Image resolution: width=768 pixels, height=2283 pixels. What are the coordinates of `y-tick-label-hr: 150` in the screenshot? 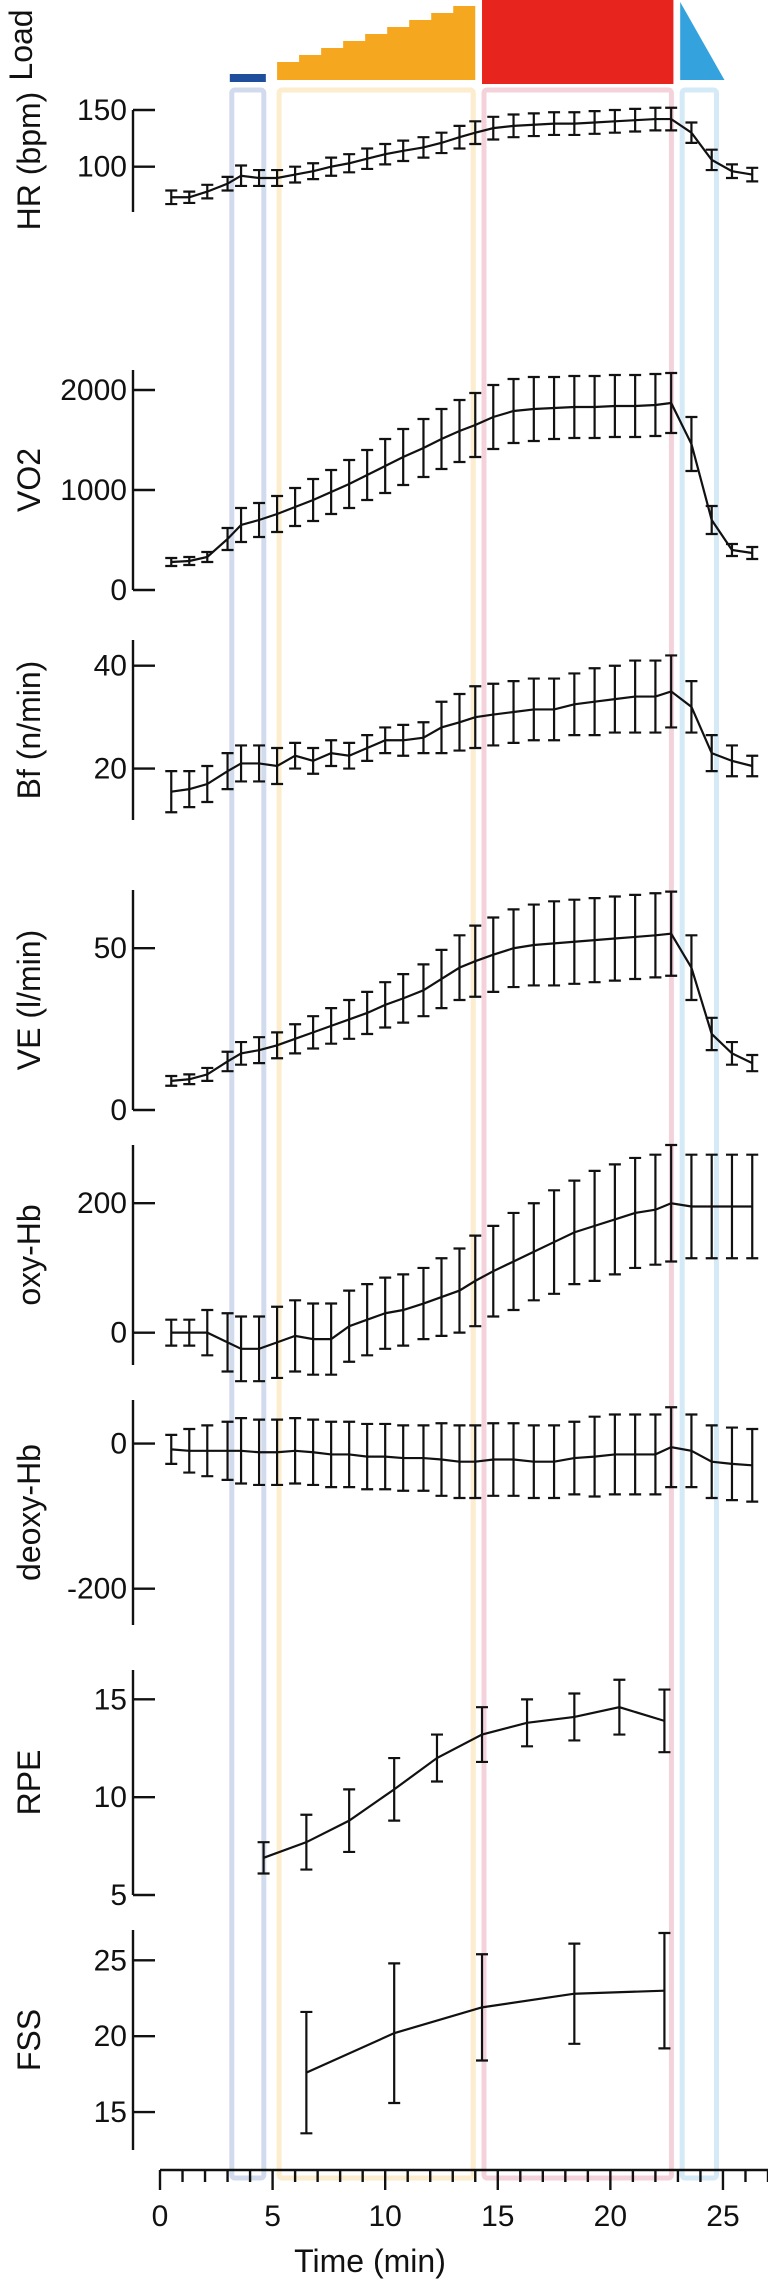 It's located at (102, 110).